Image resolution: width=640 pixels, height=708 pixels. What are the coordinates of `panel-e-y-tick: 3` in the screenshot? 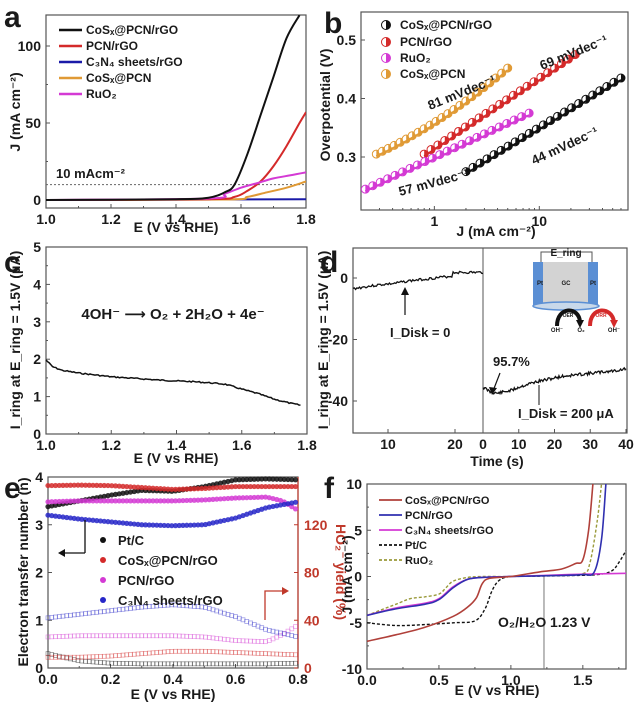 It's located at (39, 525).